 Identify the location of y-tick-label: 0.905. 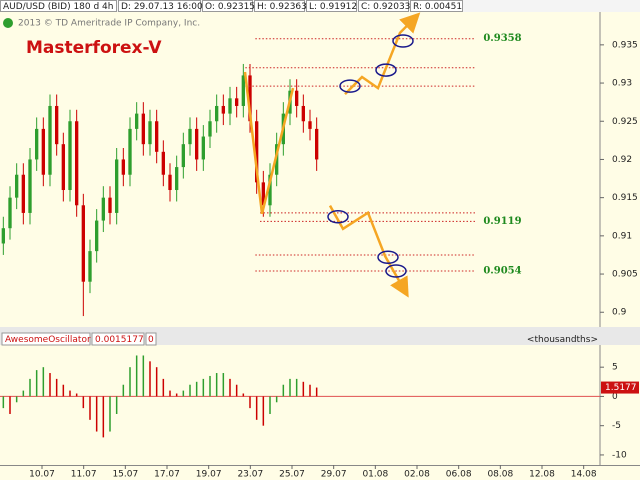
(625, 275).